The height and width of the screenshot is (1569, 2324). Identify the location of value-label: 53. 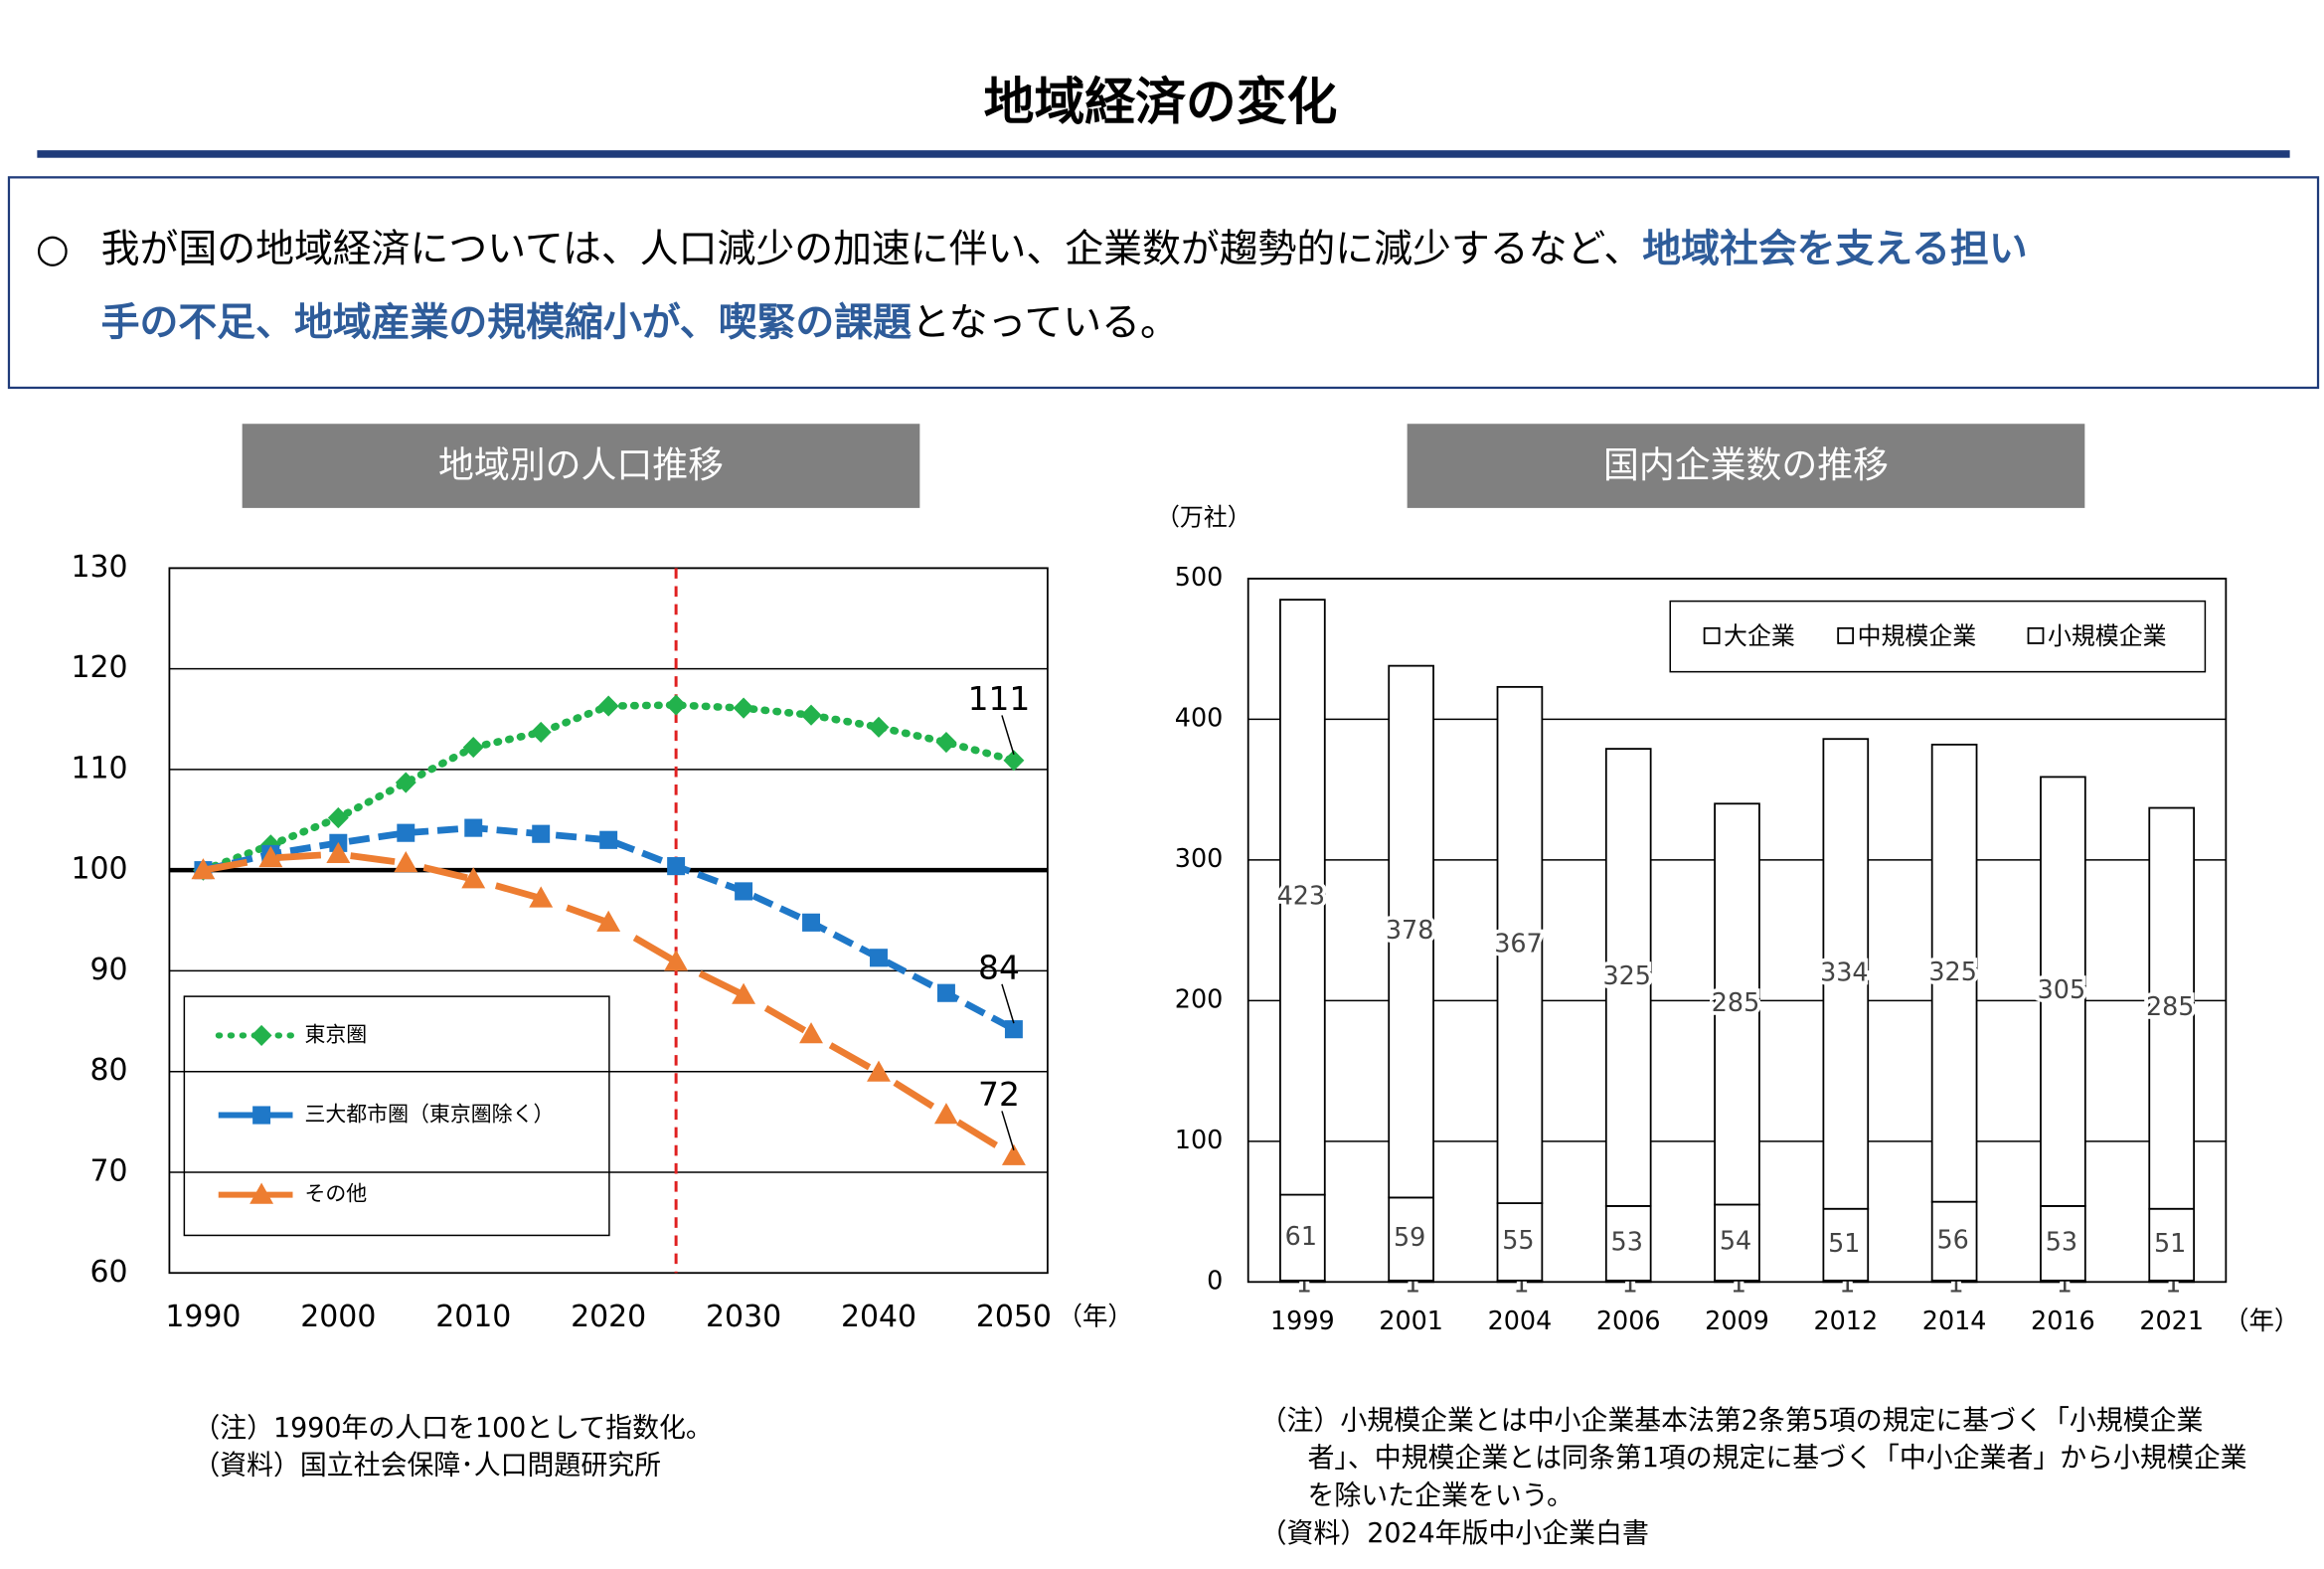
(1627, 1242).